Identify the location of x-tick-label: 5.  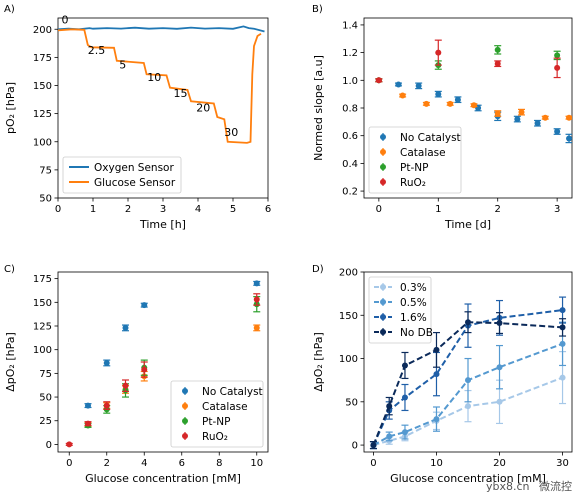
(233, 209).